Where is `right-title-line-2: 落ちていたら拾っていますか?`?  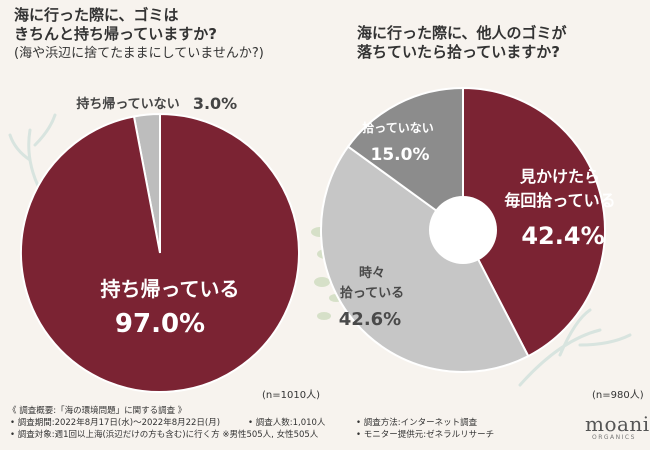 right-title-line-2: 落ちていたら拾っていますか? is located at coordinates (458, 52).